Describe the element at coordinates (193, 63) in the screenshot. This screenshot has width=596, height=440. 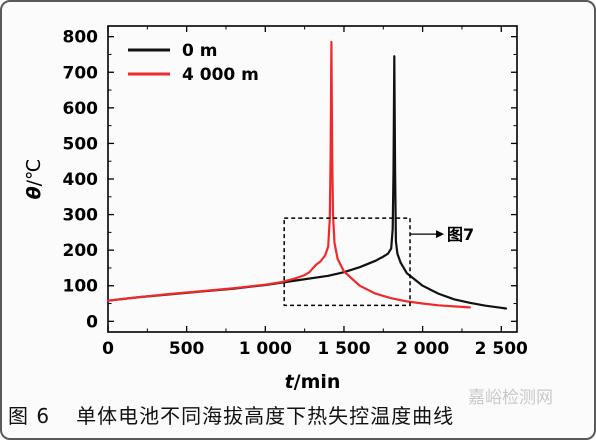
I see `chart-legend: 0 m 4 000 m` at that location.